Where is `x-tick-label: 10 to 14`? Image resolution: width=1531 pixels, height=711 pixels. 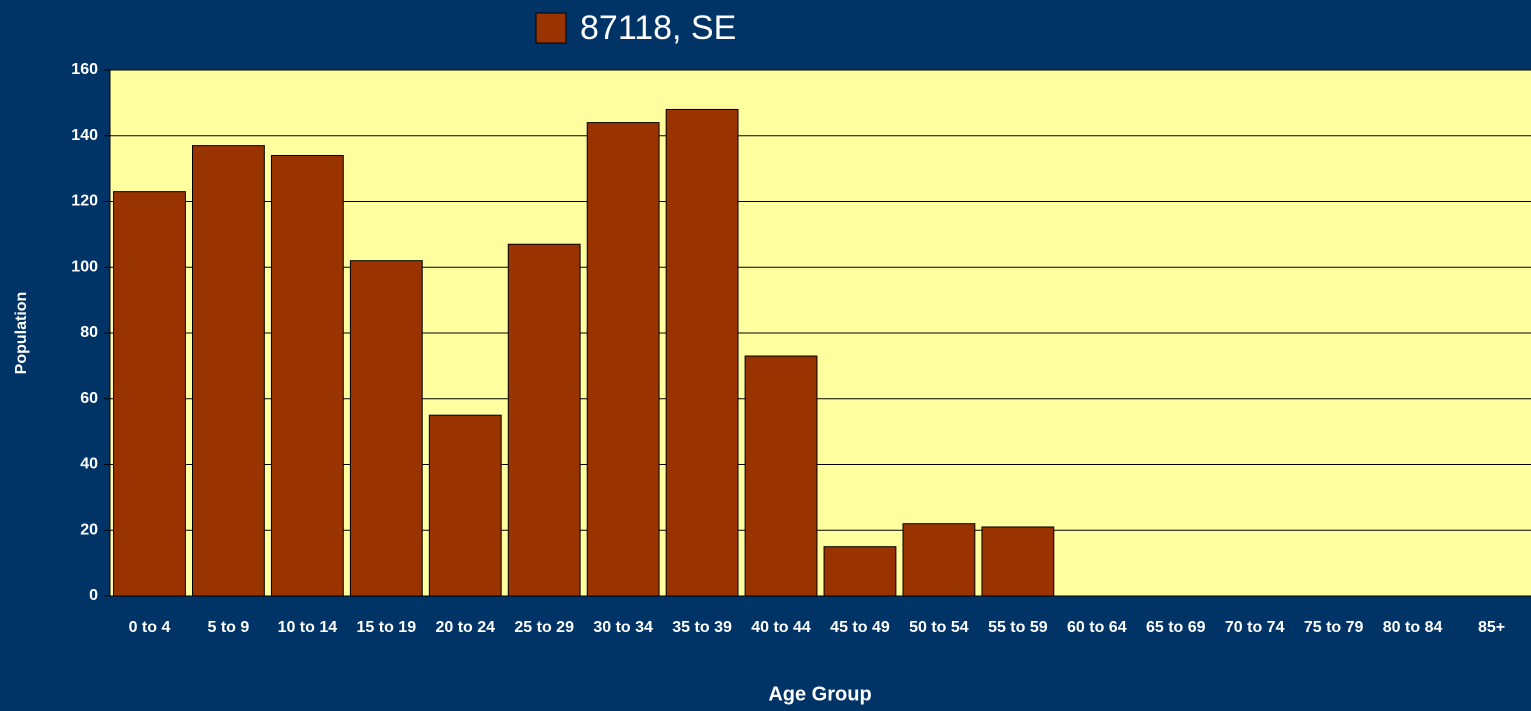 x-tick-label: 10 to 14 is located at coordinates (307, 627).